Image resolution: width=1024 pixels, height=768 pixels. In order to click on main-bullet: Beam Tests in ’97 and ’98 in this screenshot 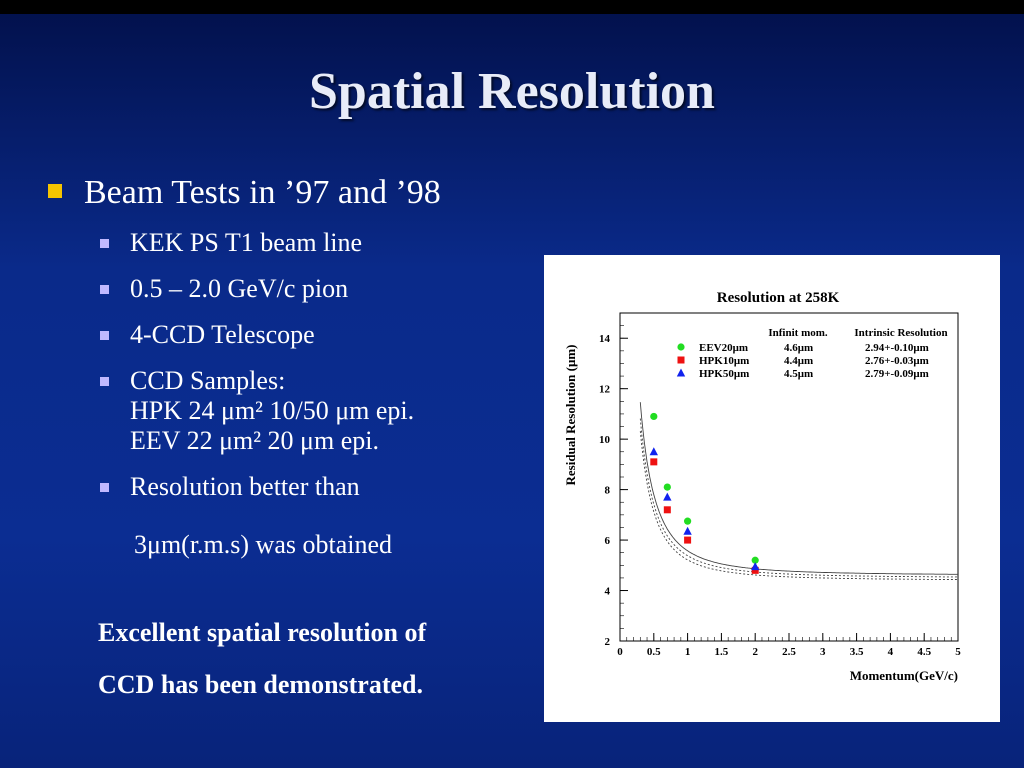, I will do `click(244, 193)`.